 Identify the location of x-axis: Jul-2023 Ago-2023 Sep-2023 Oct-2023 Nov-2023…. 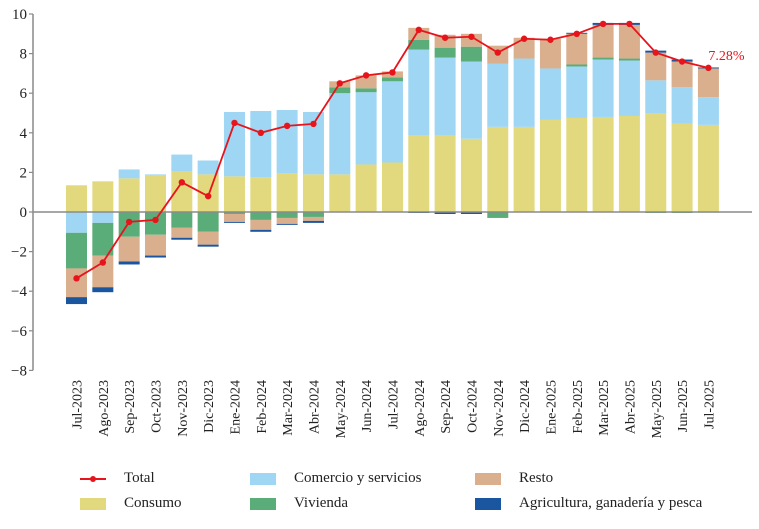
(394, 409).